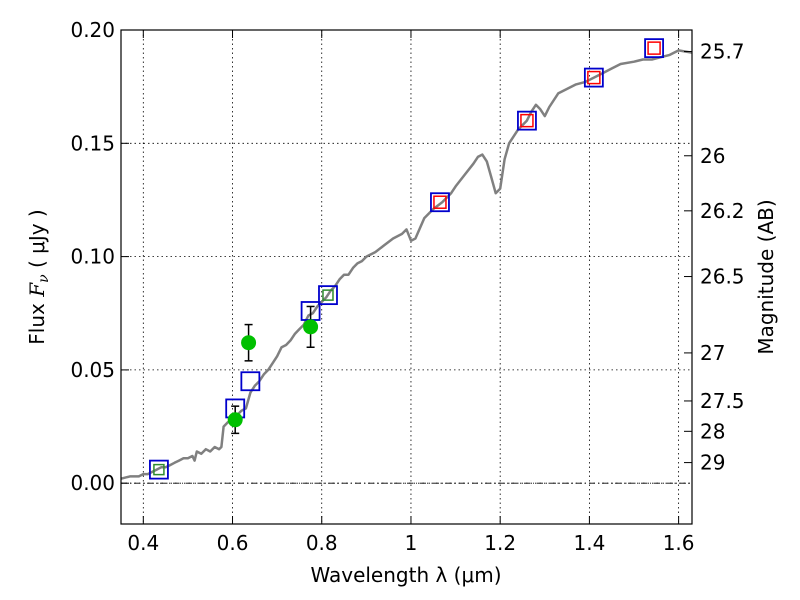  Describe the element at coordinates (143, 543) in the screenshot. I see `x-tick-label: 0.4` at that location.